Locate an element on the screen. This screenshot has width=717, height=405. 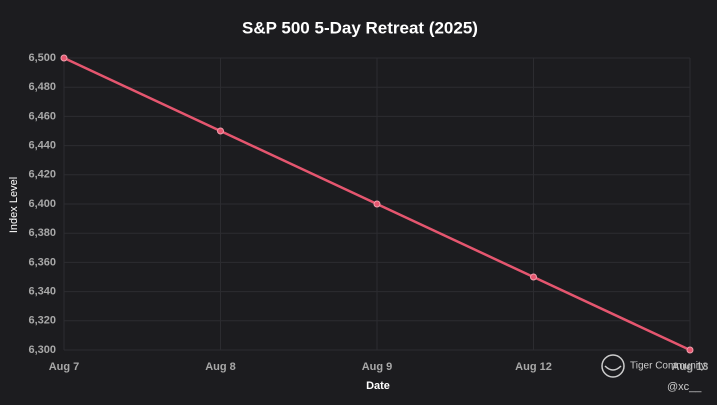
watermark: Tiger Community @xc__ is located at coordinates (653, 373).